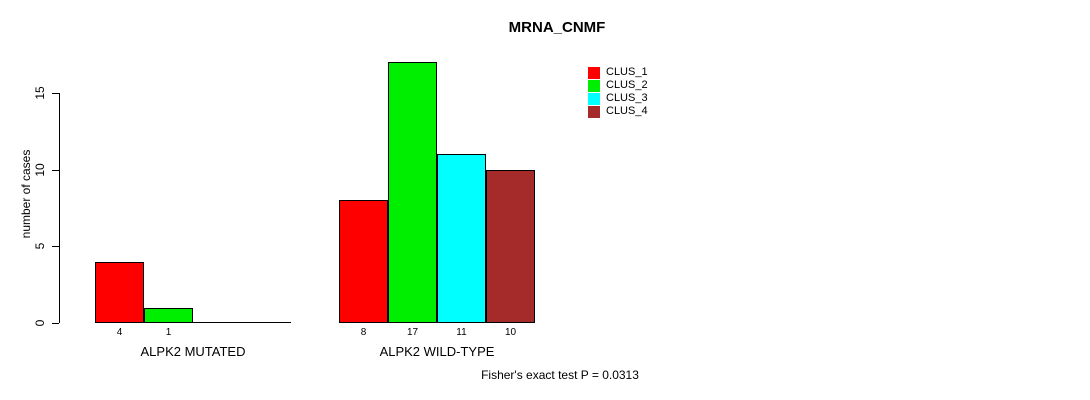  Describe the element at coordinates (461, 332) in the screenshot. I see `bar-value-label: 11` at that location.